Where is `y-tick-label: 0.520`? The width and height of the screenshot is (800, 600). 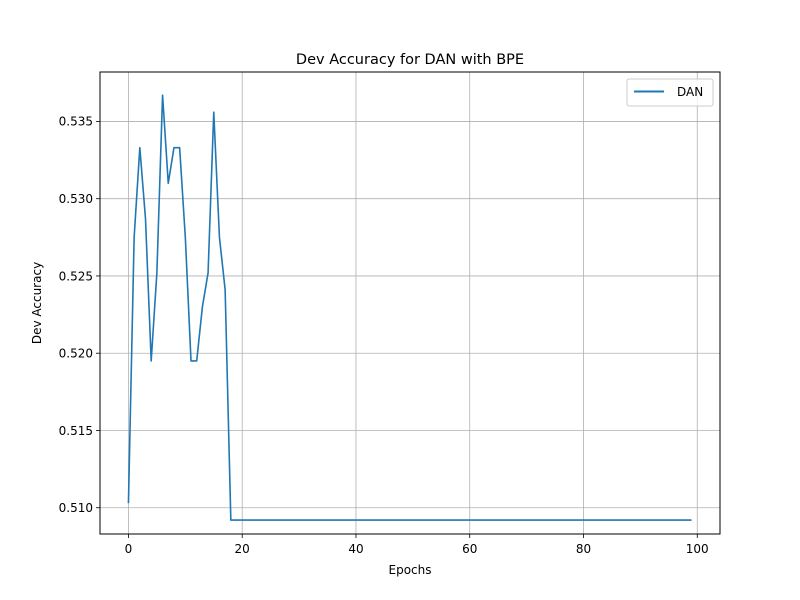 y-tick-label: 0.520 is located at coordinates (76, 354).